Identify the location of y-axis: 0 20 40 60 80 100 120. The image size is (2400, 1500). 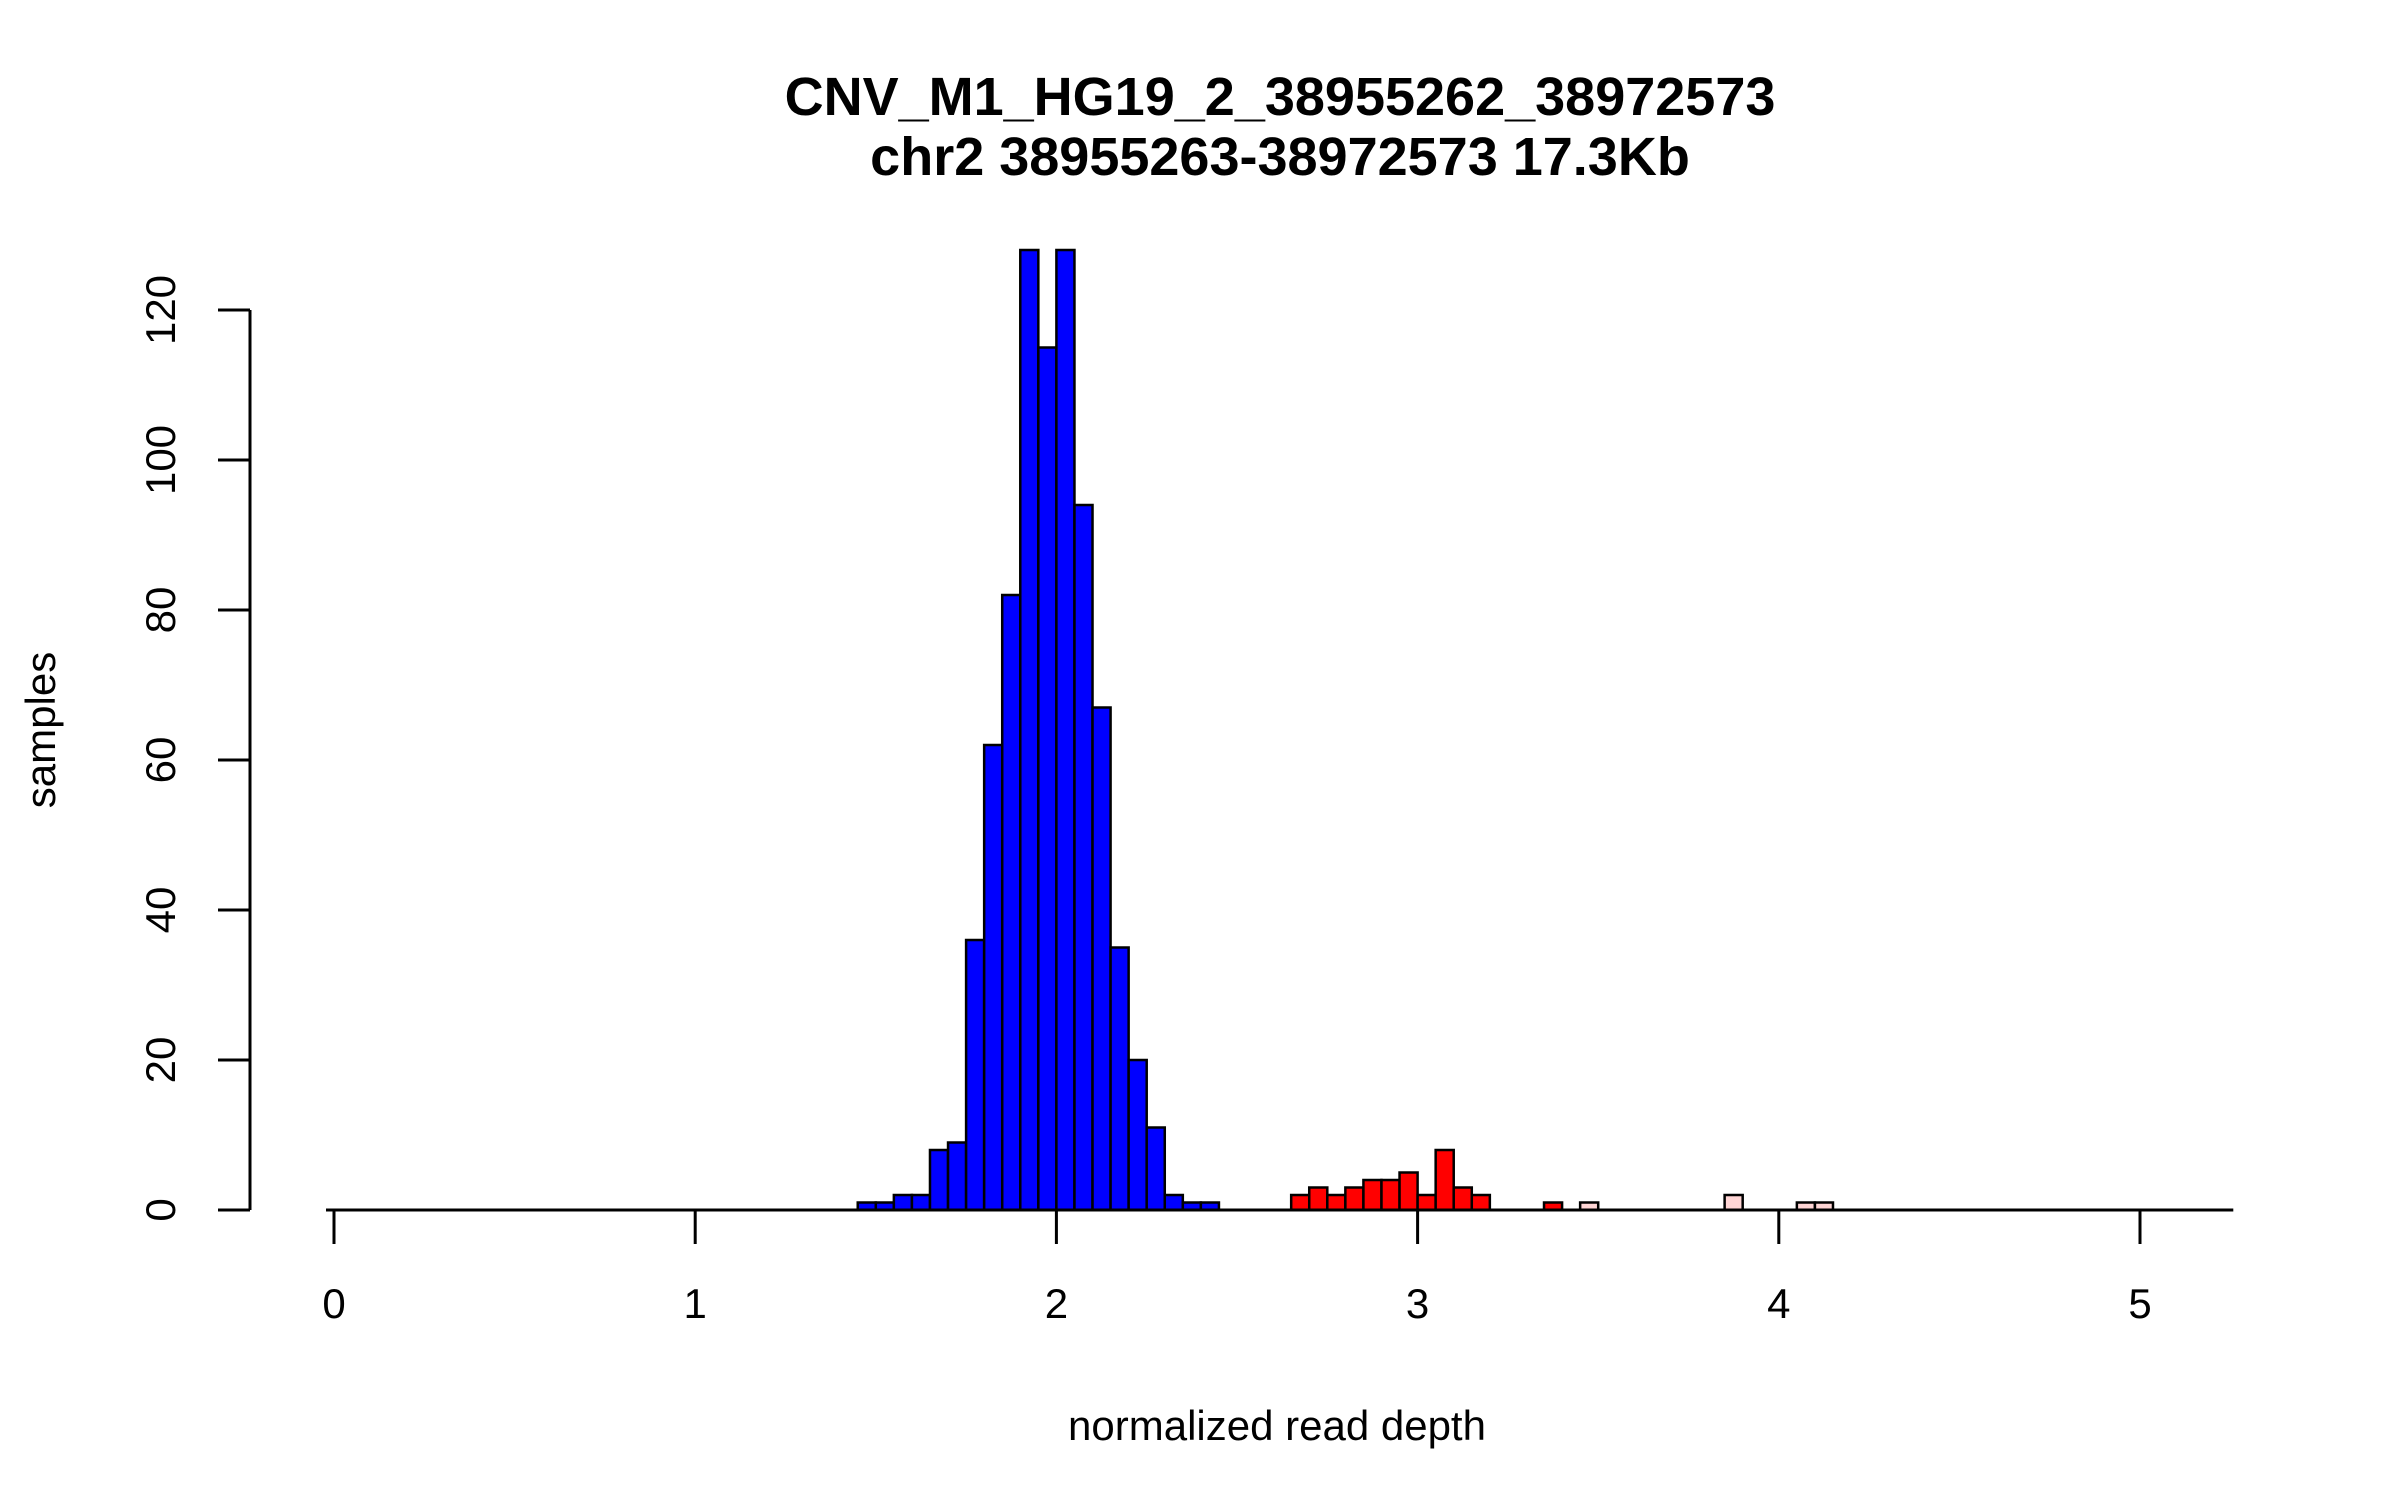
(194, 748).